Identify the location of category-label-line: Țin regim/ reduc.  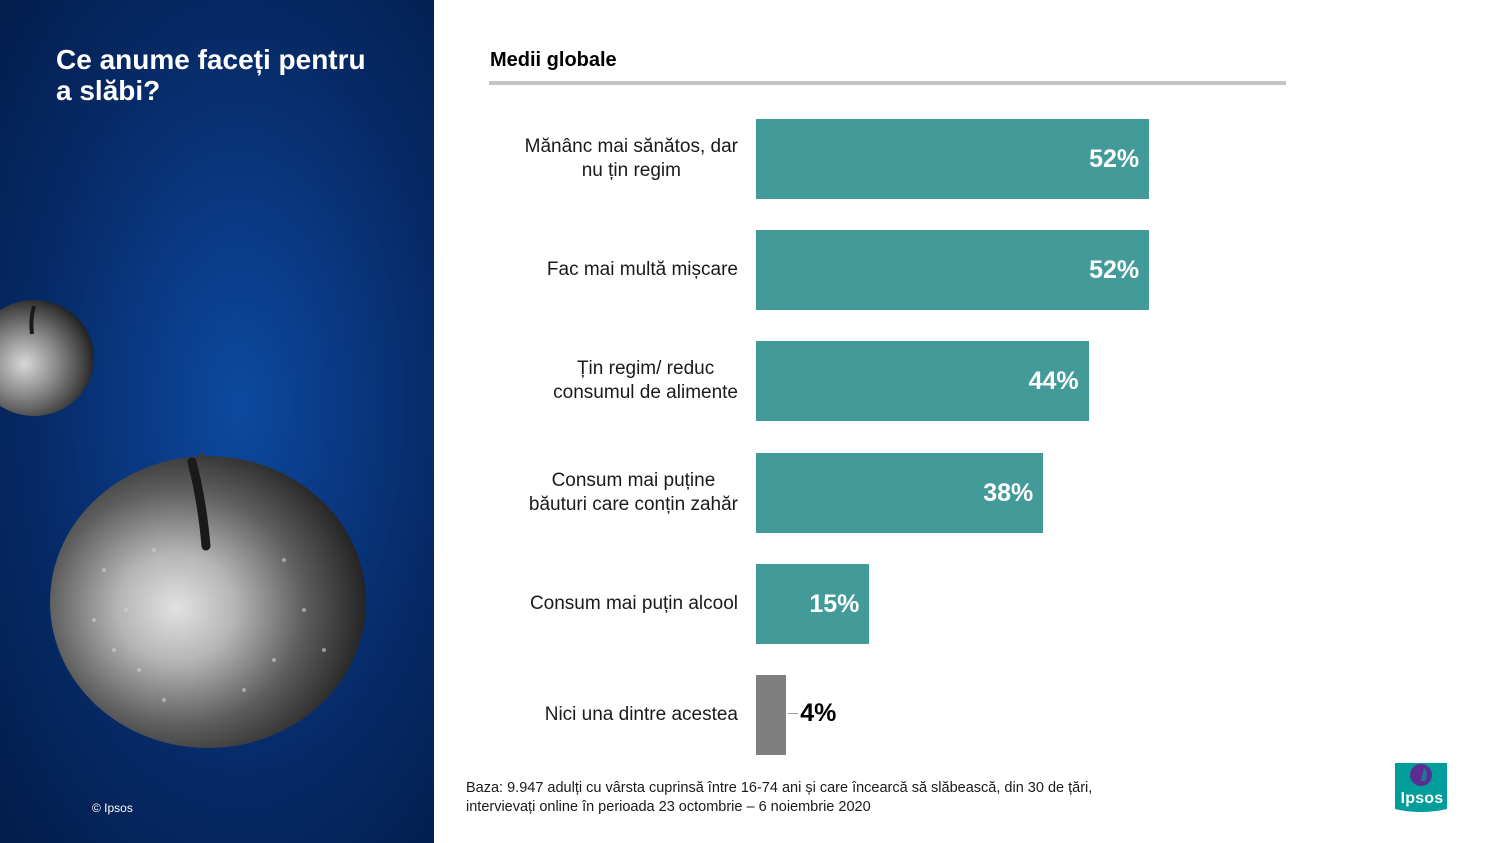
(645, 369).